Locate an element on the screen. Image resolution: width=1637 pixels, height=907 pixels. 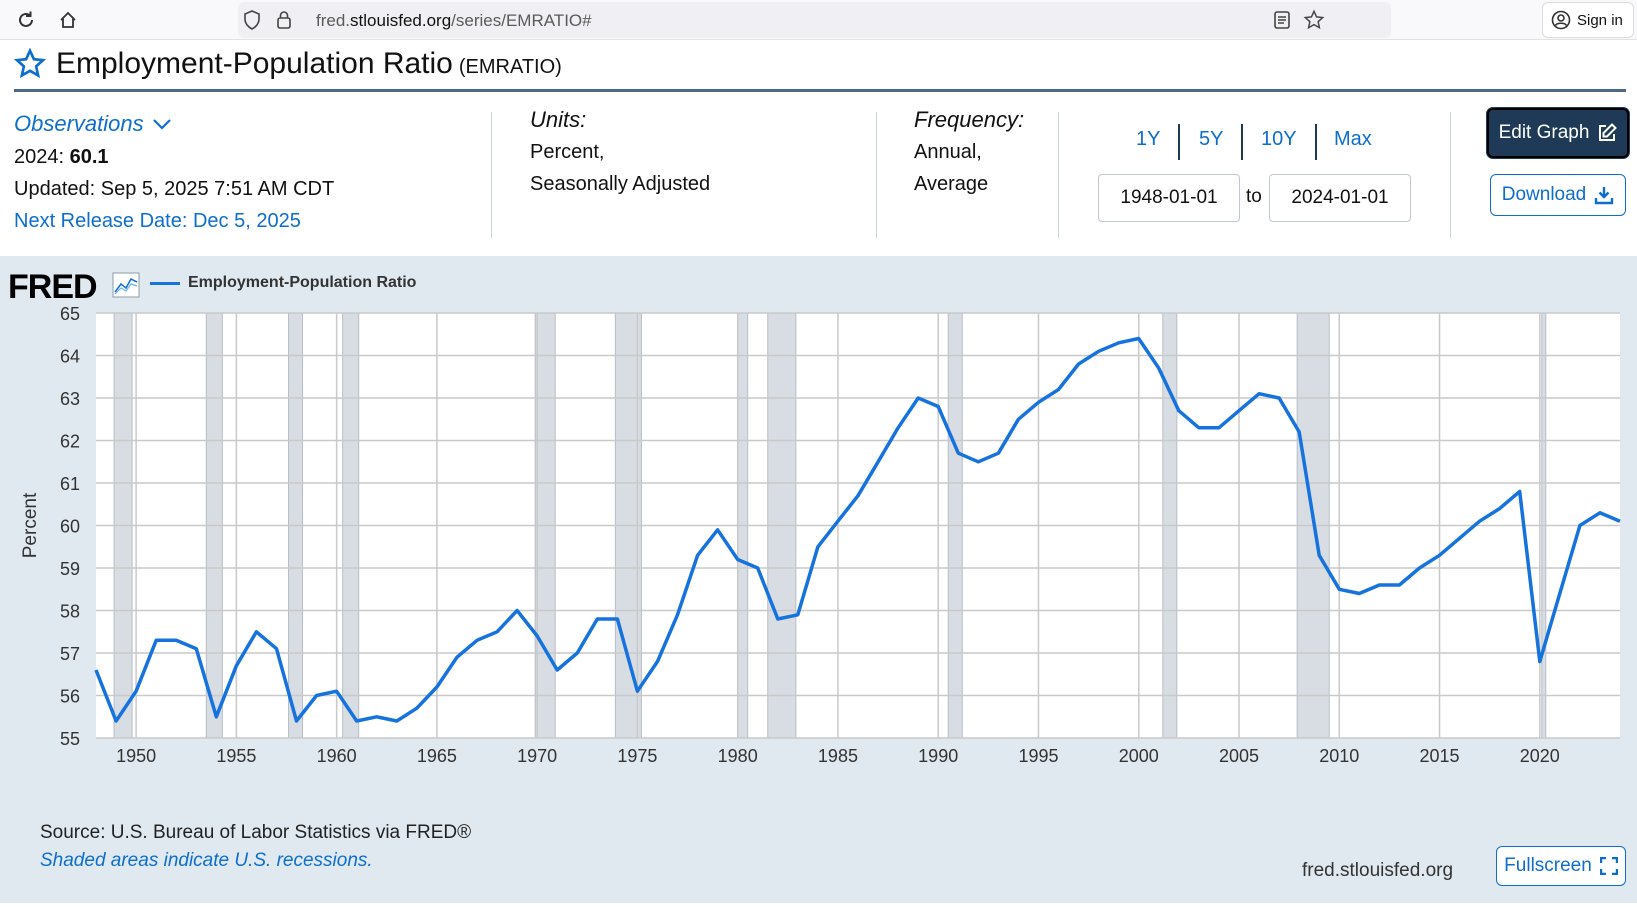
range-1y-button: 1Y is located at coordinates (1148, 139).